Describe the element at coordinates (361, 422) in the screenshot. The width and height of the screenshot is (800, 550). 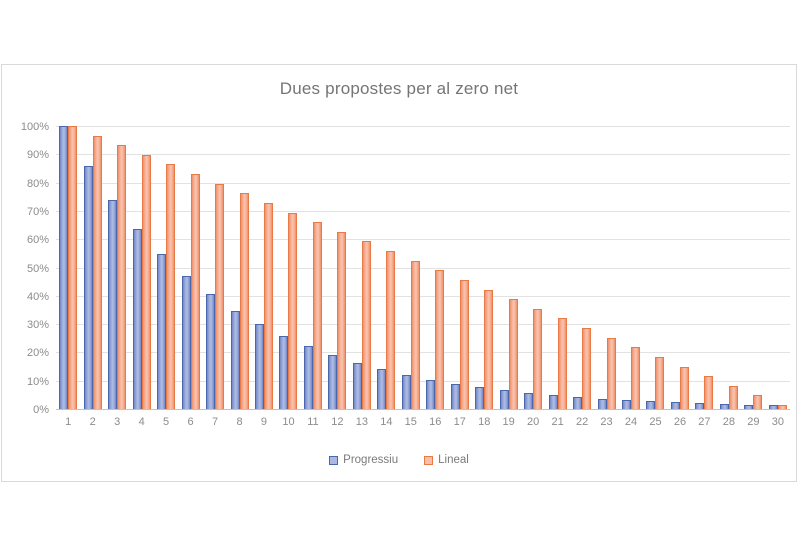
I see `x-axis-tick-label: 13` at that location.